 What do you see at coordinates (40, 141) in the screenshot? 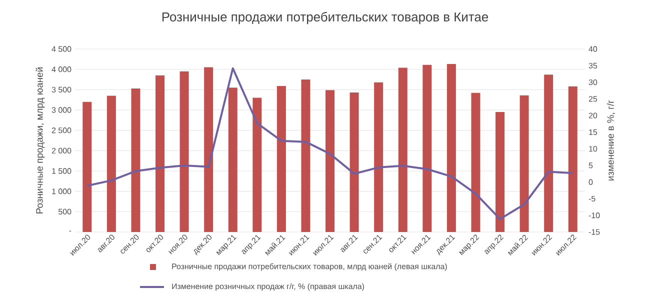
I see `y-axis-title: Розничные продажи, млрд юаней` at bounding box center [40, 141].